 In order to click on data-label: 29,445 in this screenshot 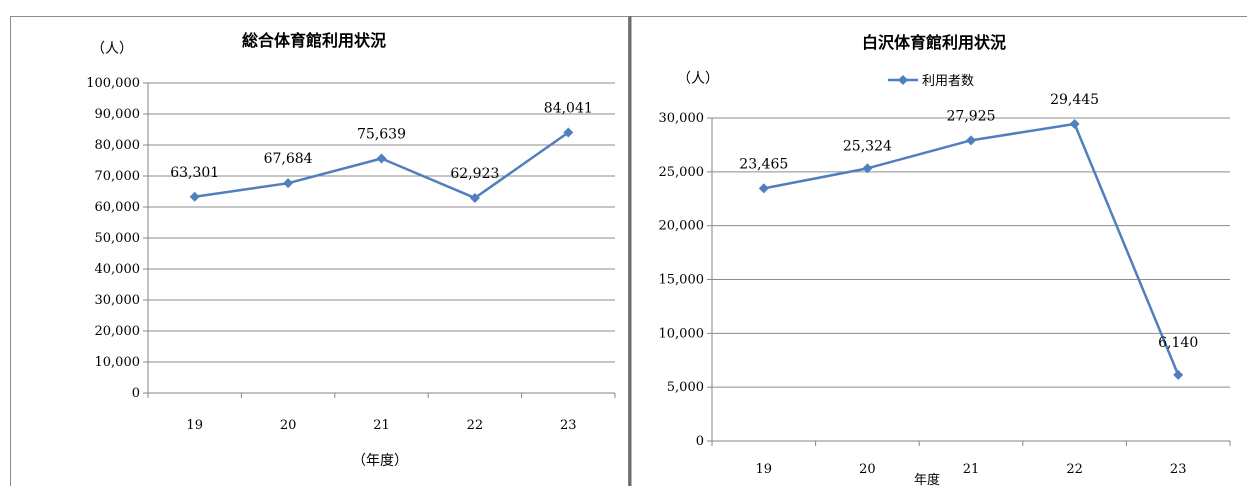, I will do `click(1074, 100)`.